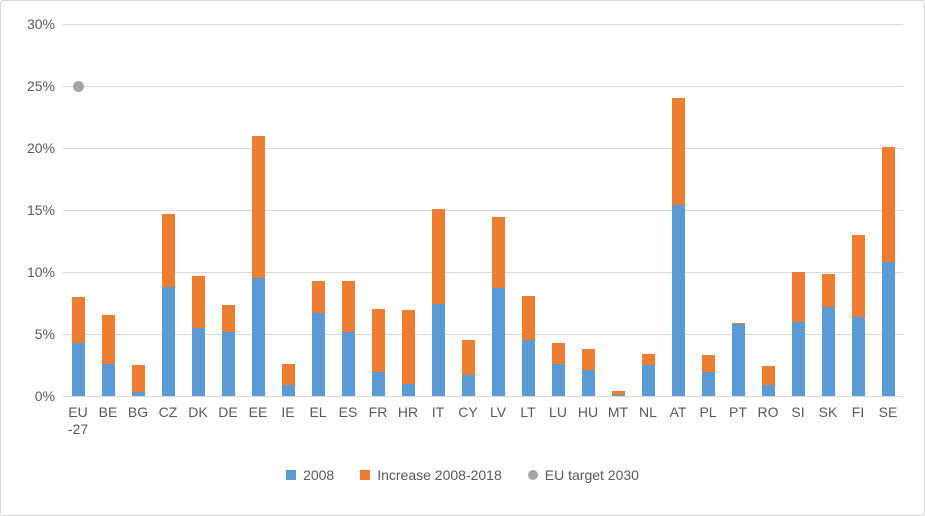  What do you see at coordinates (558, 379) in the screenshot?
I see `bar-2008-LU` at bounding box center [558, 379].